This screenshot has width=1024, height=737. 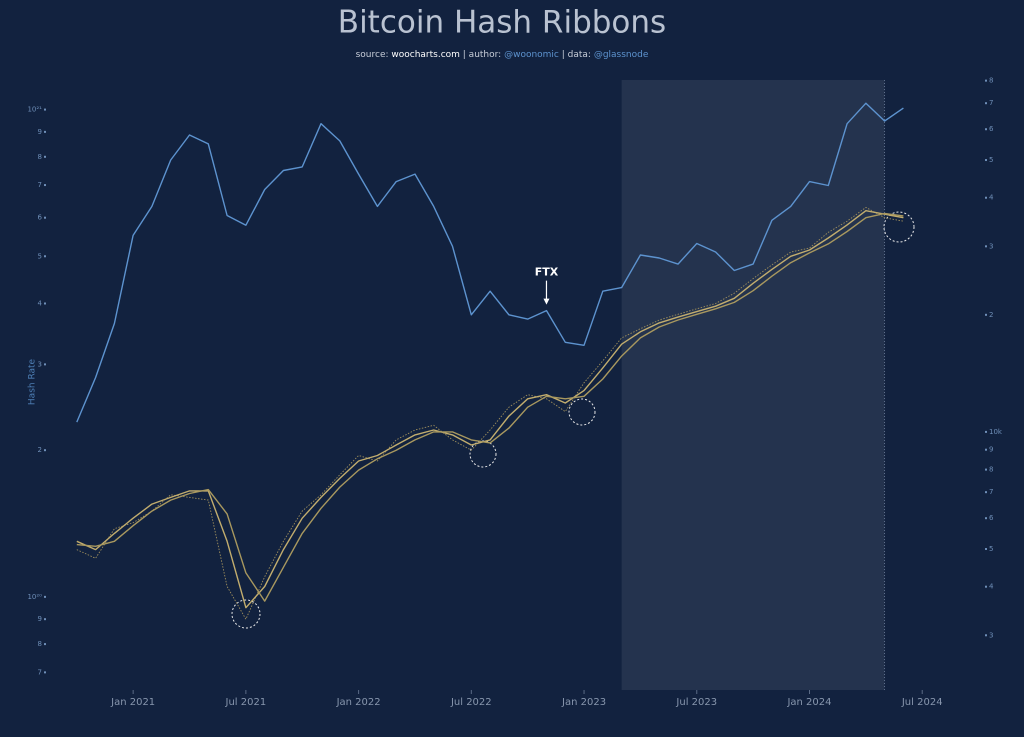 What do you see at coordinates (996, 432) in the screenshot?
I see `y2-tick-label: 10k` at bounding box center [996, 432].